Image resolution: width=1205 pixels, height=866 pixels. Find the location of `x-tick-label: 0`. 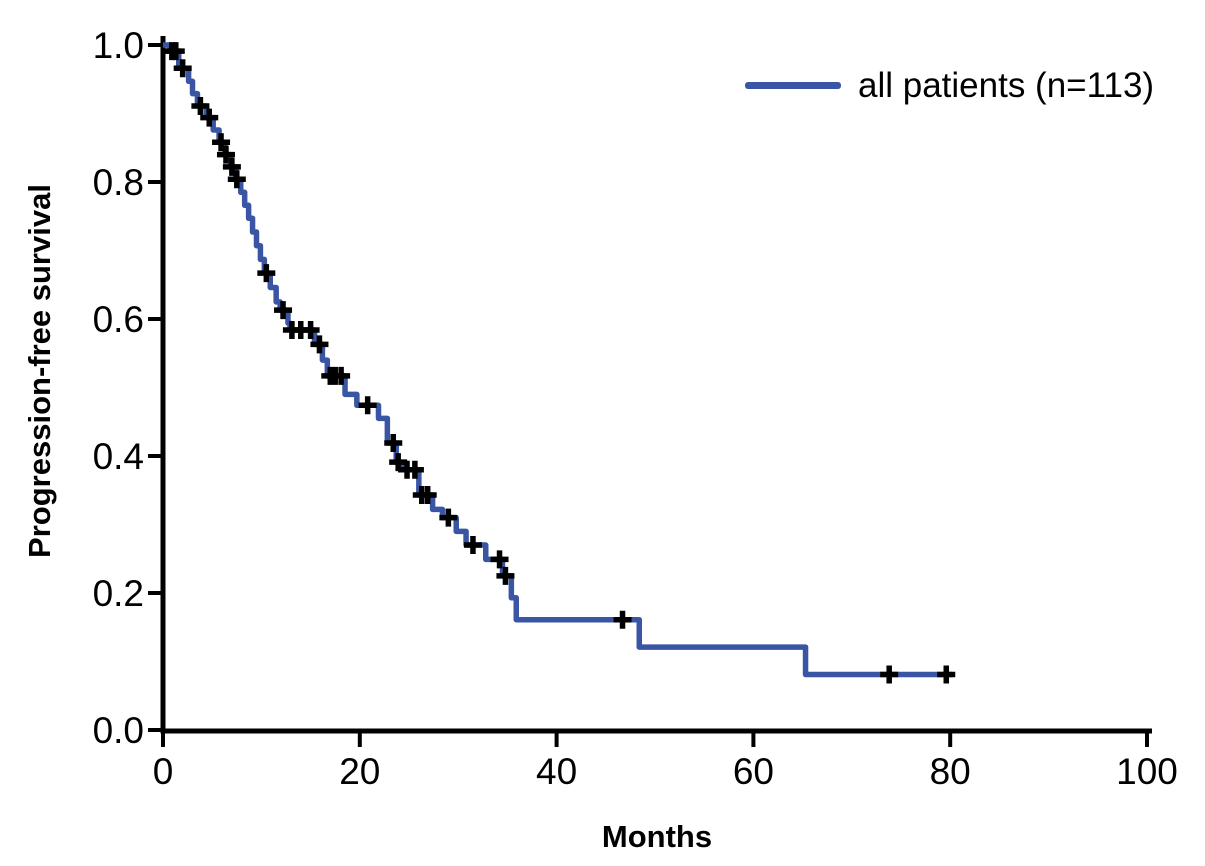

x-tick-label: 0 is located at coordinates (163, 771).